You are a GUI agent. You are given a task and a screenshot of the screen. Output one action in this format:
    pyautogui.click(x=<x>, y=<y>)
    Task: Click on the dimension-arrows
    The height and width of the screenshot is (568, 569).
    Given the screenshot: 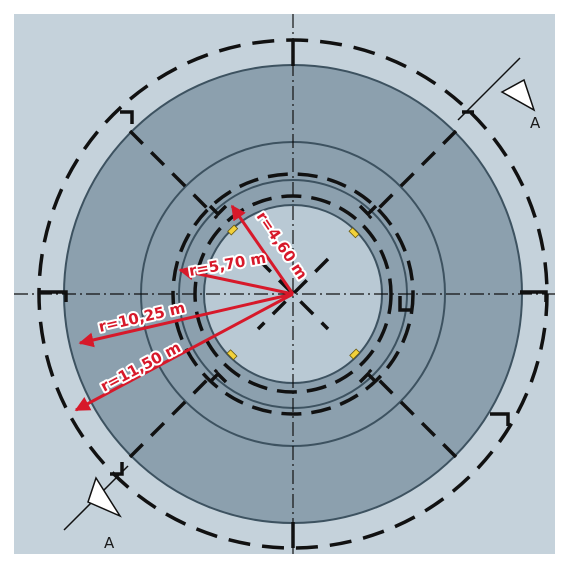 What is the action you would take?
    pyautogui.click(x=184, y=308)
    